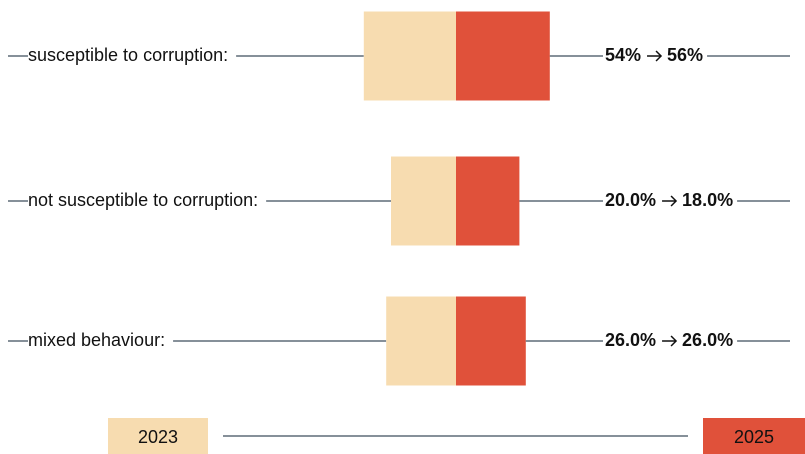 The height and width of the screenshot is (454, 805). What do you see at coordinates (143, 200) in the screenshot?
I see `category-label: not susceptible to corruption:` at bounding box center [143, 200].